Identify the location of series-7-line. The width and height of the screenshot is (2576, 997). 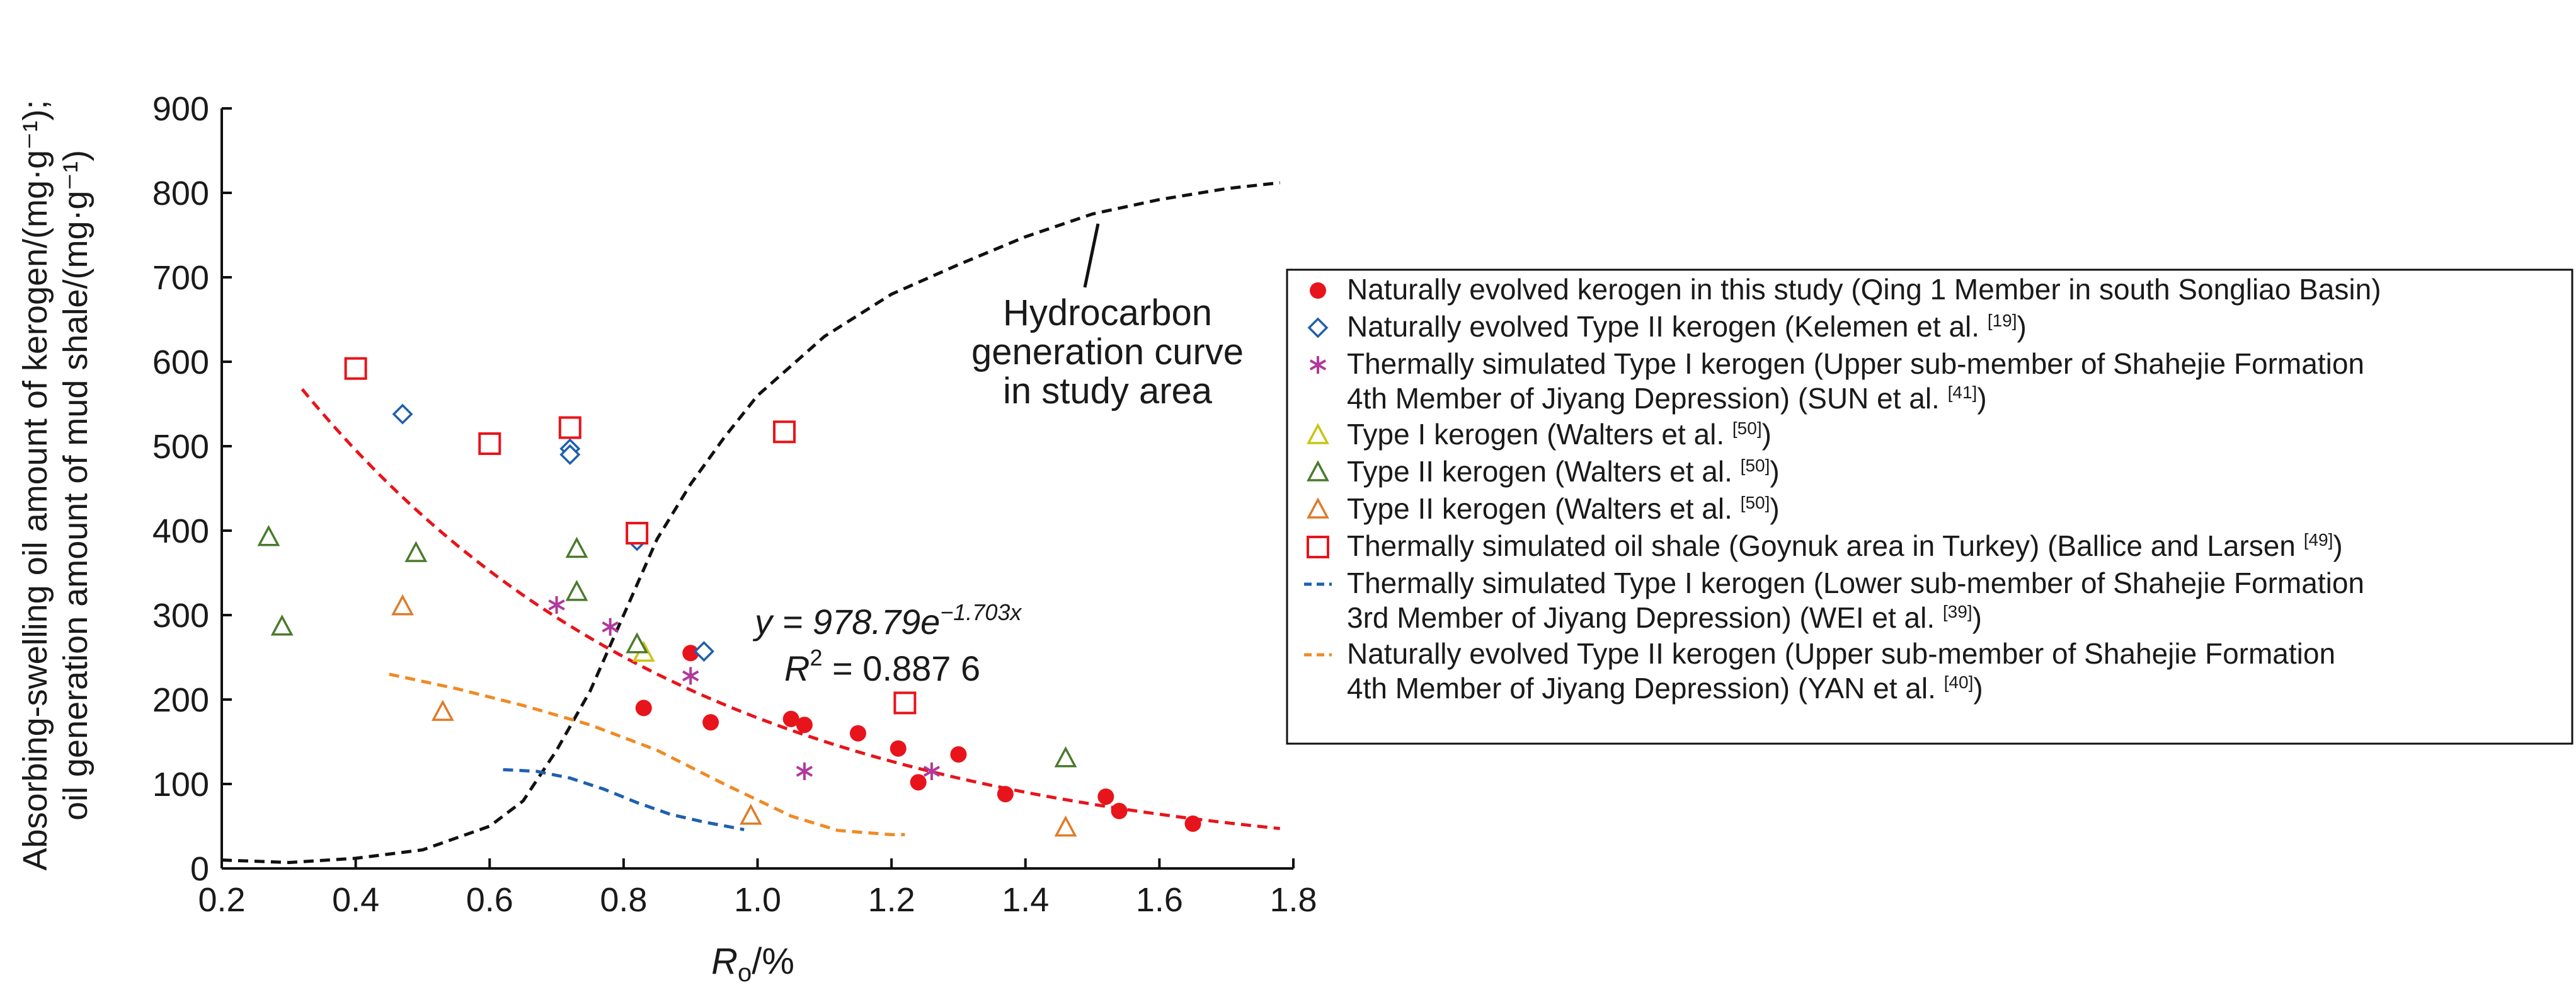
(624, 800).